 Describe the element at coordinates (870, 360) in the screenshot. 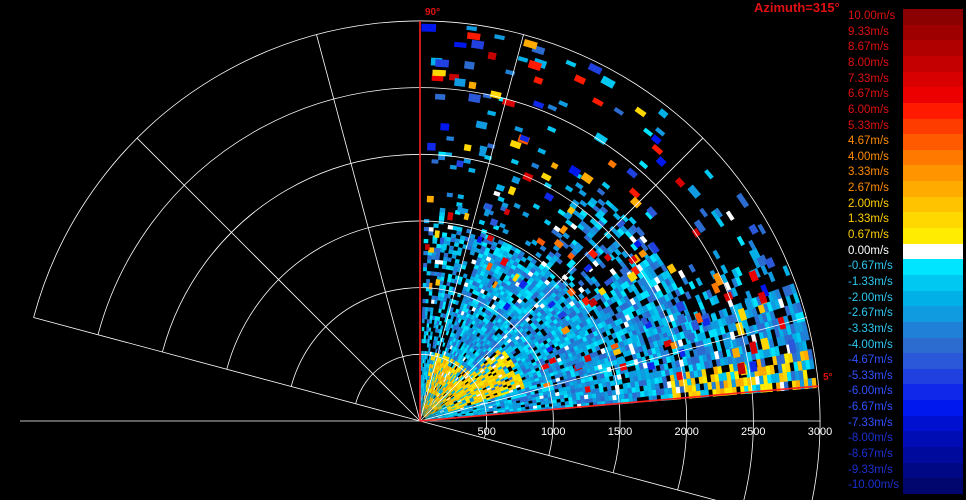

I see `colorbar-label: -4.67m/s` at that location.